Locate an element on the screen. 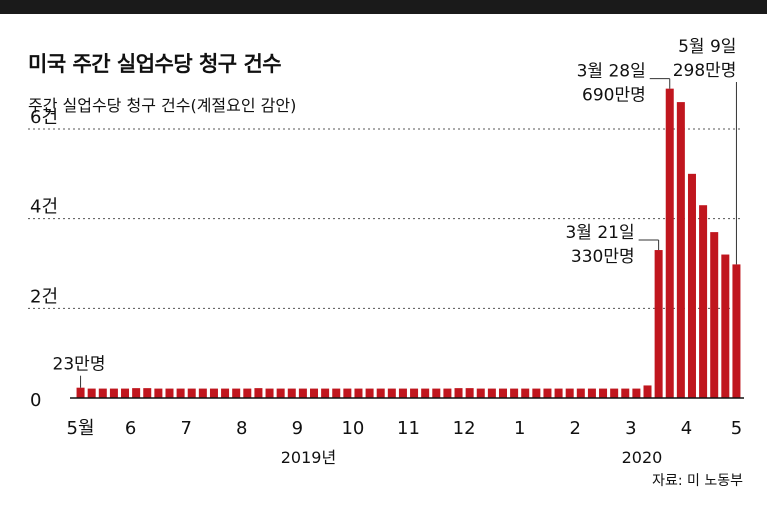 The height and width of the screenshot is (530, 767). annotation-label: 298만명 is located at coordinates (705, 71).